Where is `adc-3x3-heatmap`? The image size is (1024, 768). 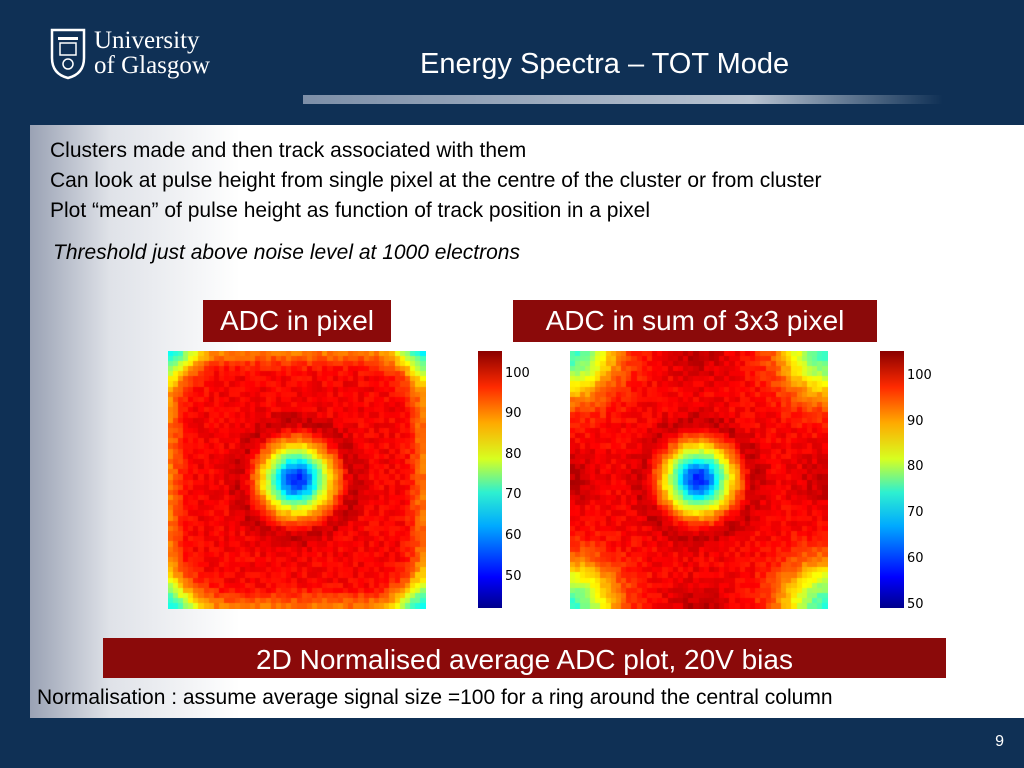
adc-3x3-heatmap is located at coordinates (699, 480).